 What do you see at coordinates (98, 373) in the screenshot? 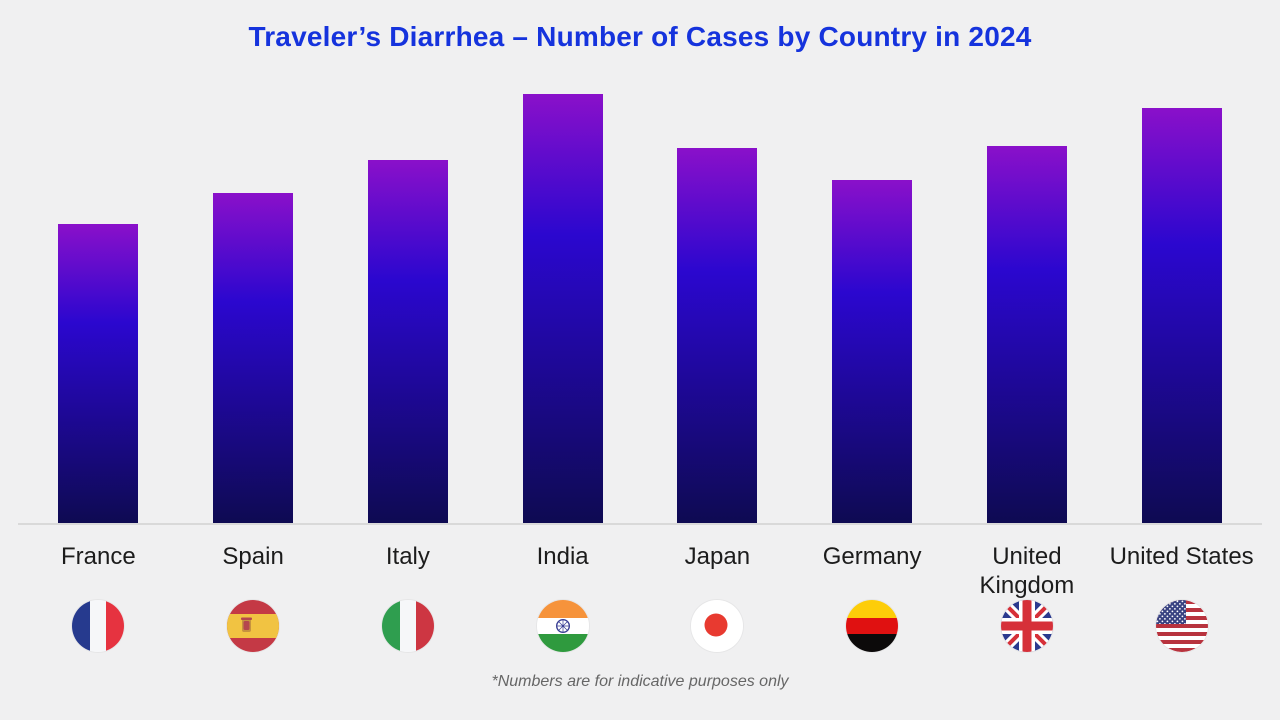
I see `bar-france` at bounding box center [98, 373].